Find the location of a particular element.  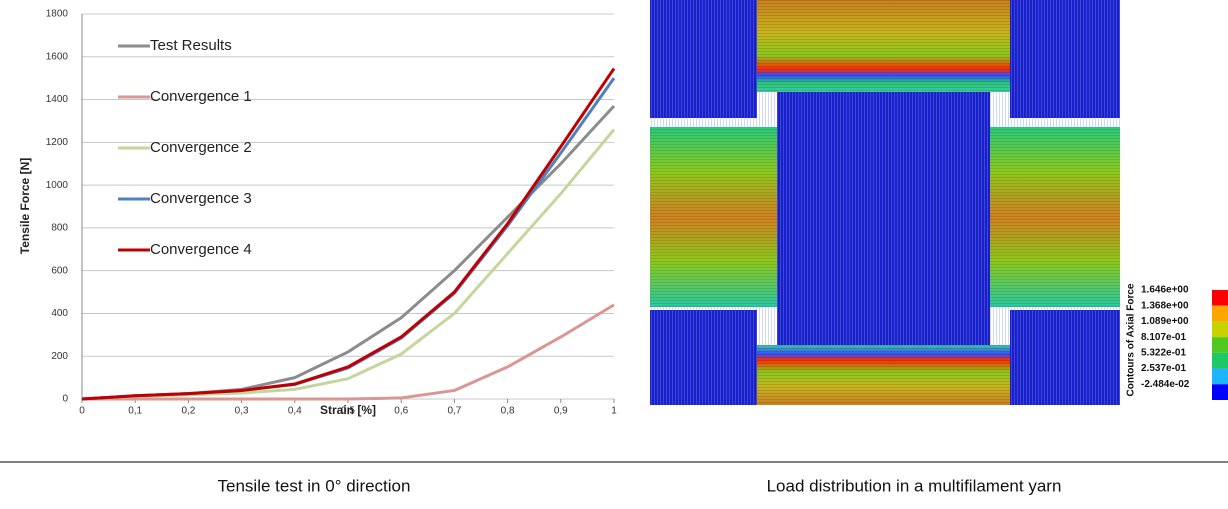

colorbar-label: 5.322e-01 is located at coordinates (1163, 352).